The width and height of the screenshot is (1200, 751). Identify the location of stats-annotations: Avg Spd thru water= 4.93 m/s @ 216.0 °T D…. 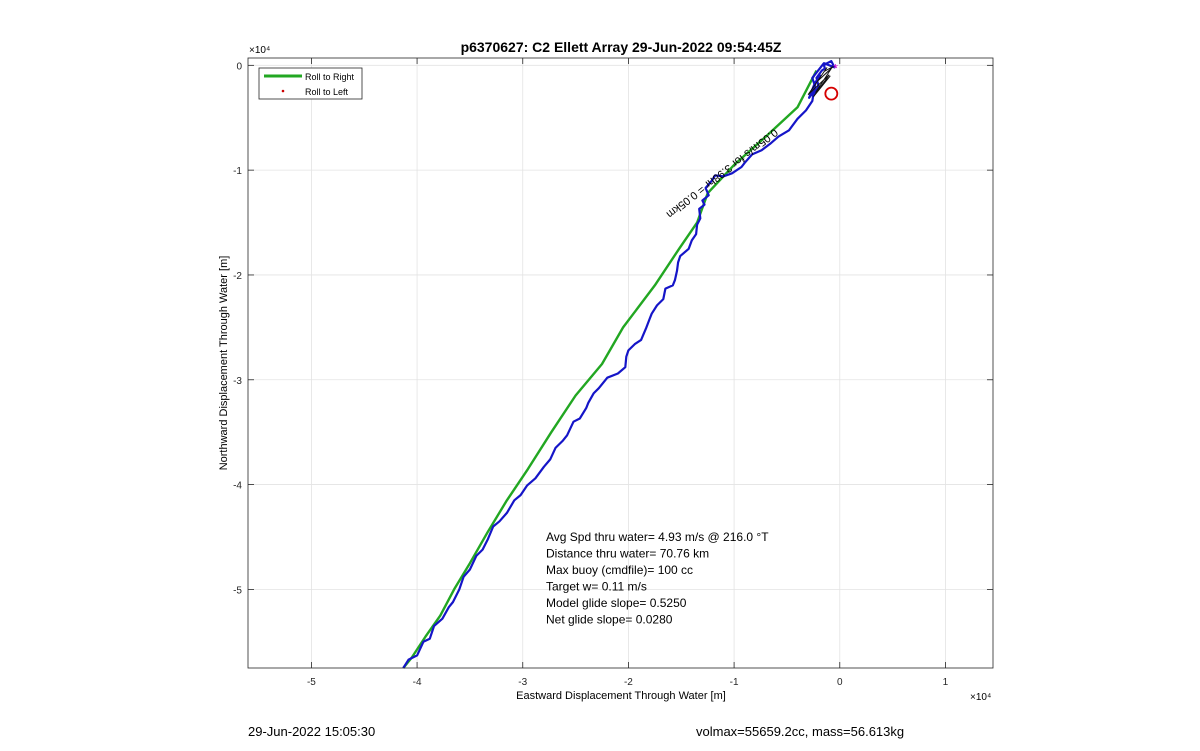
(657, 578).